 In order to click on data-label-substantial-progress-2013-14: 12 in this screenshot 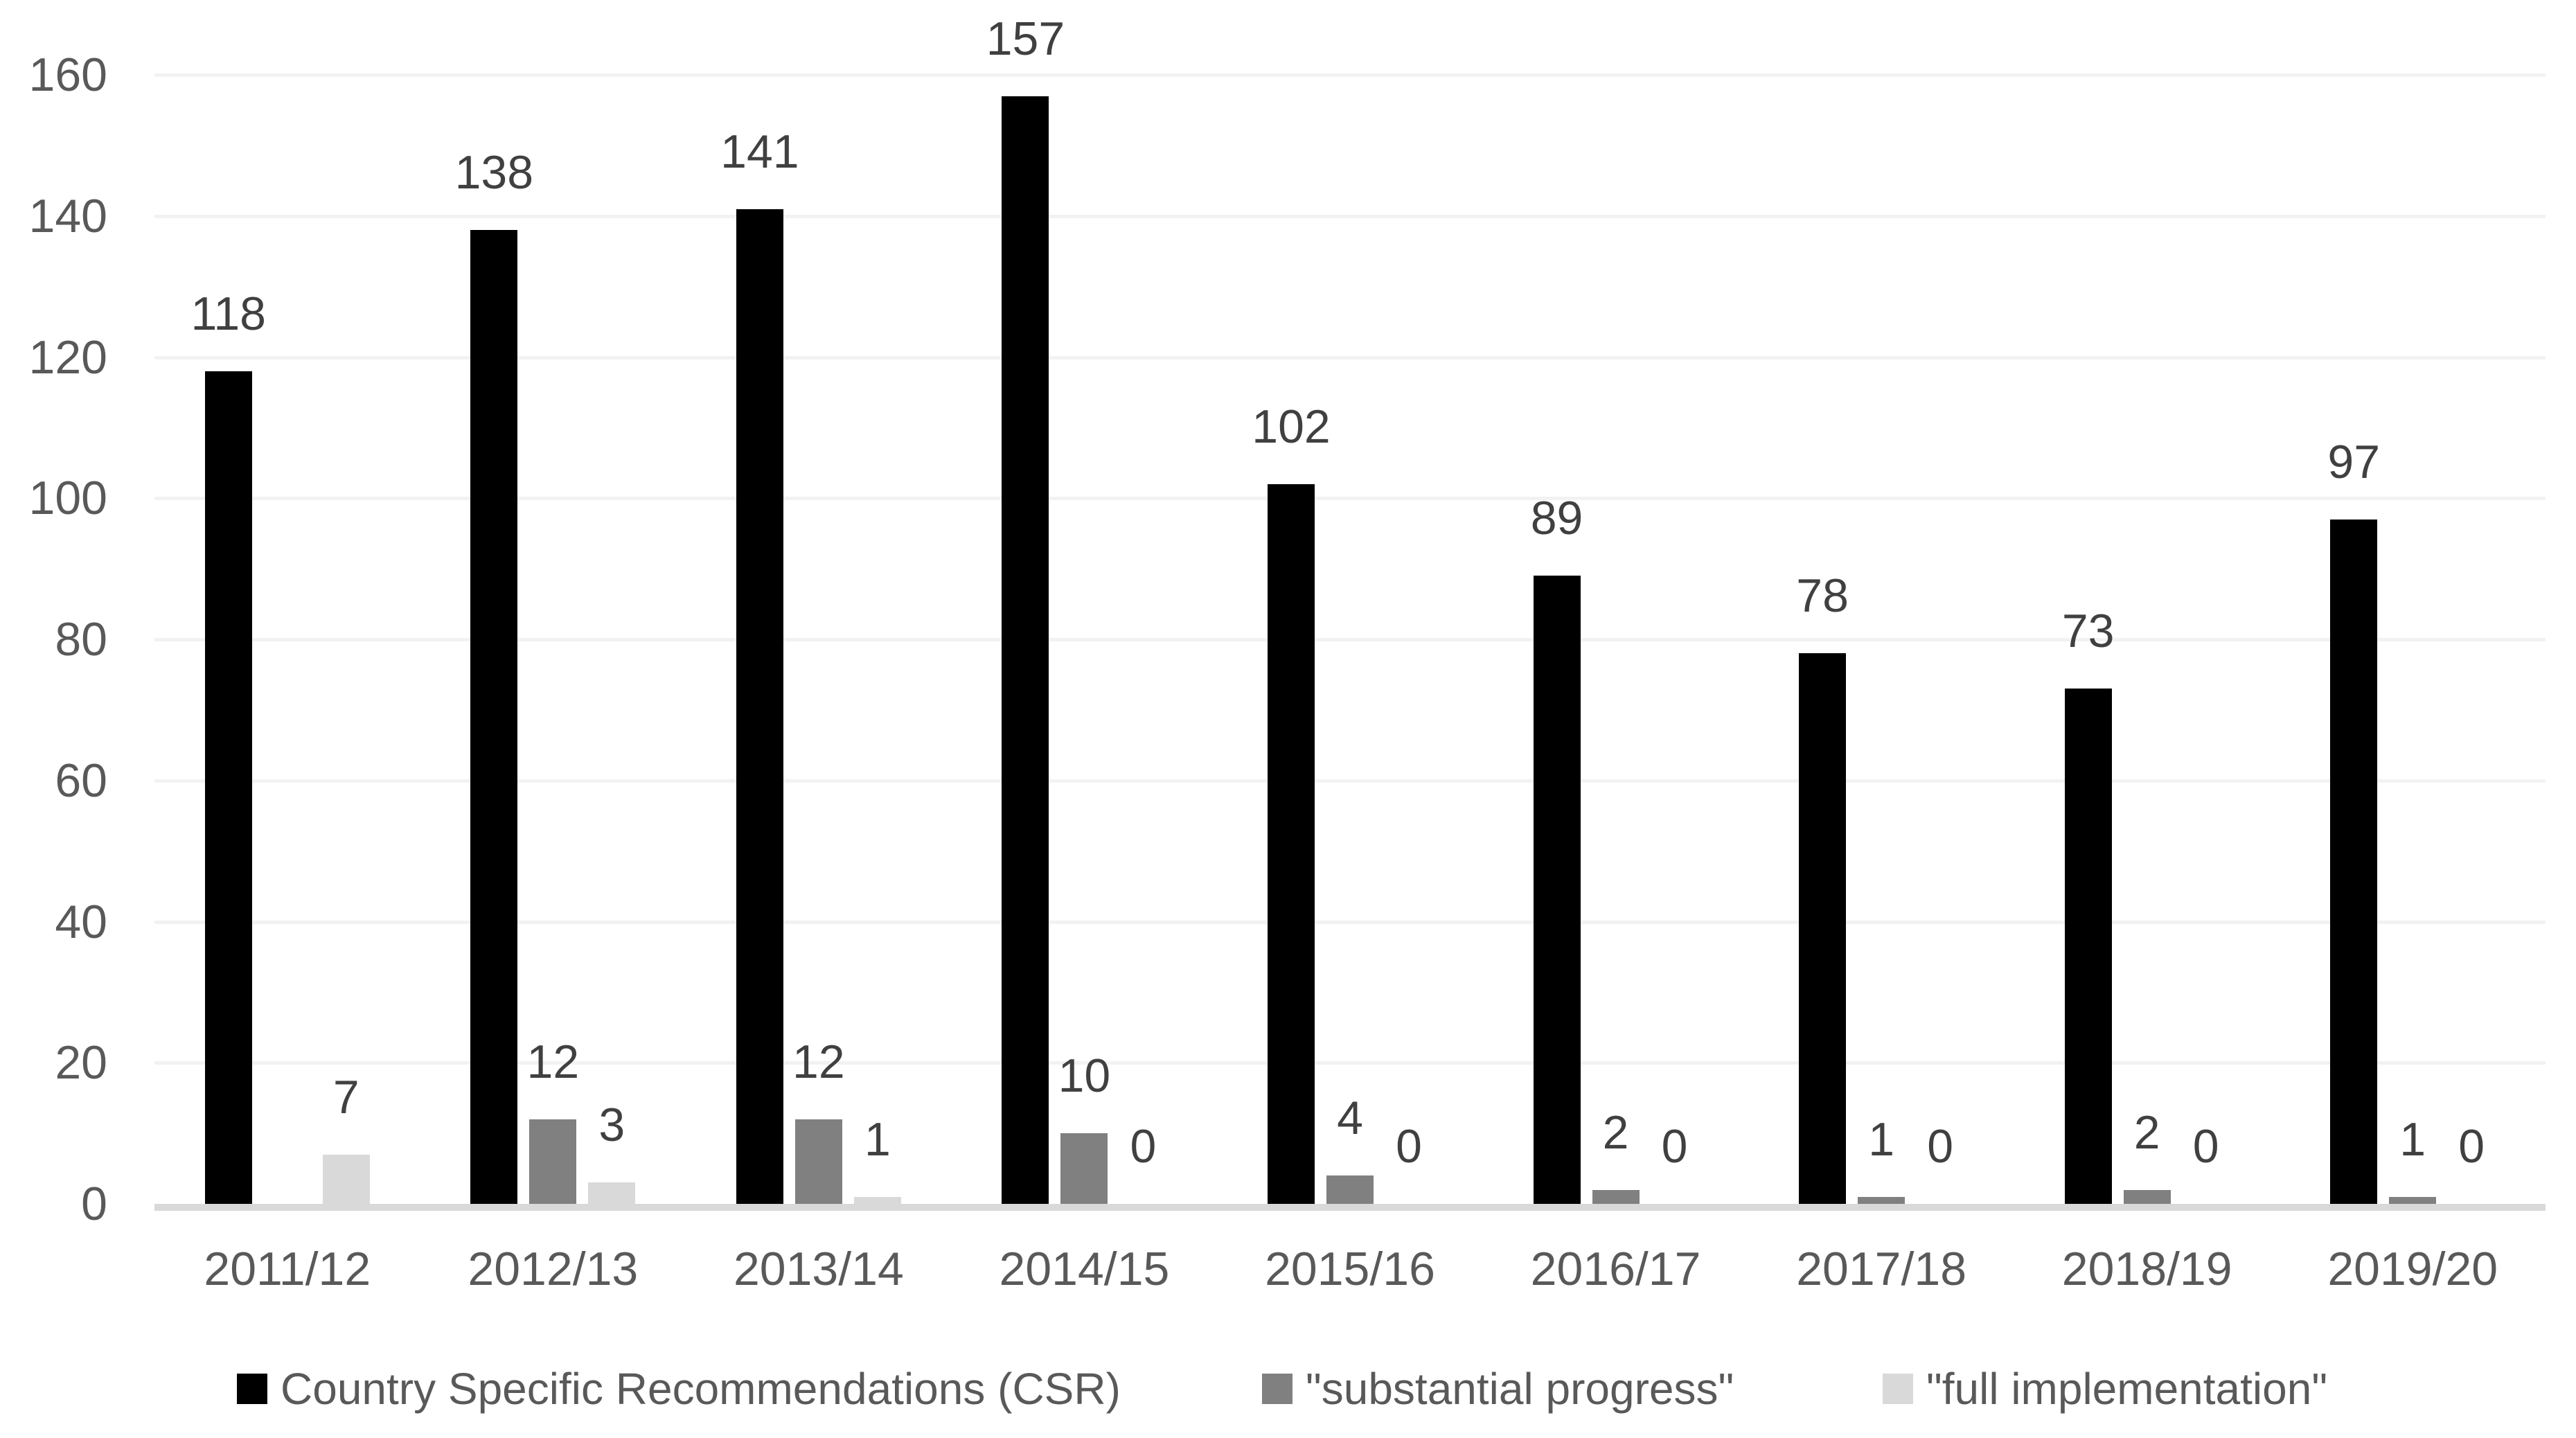, I will do `click(818, 1061)`.